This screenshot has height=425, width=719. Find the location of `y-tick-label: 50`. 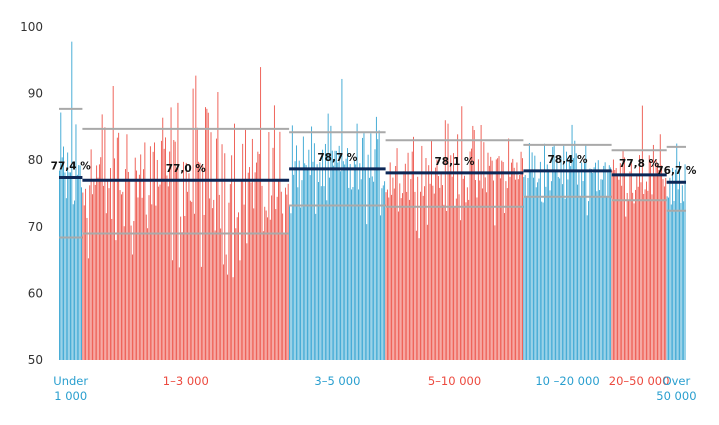

y-tick-label: 50 is located at coordinates (35, 360).